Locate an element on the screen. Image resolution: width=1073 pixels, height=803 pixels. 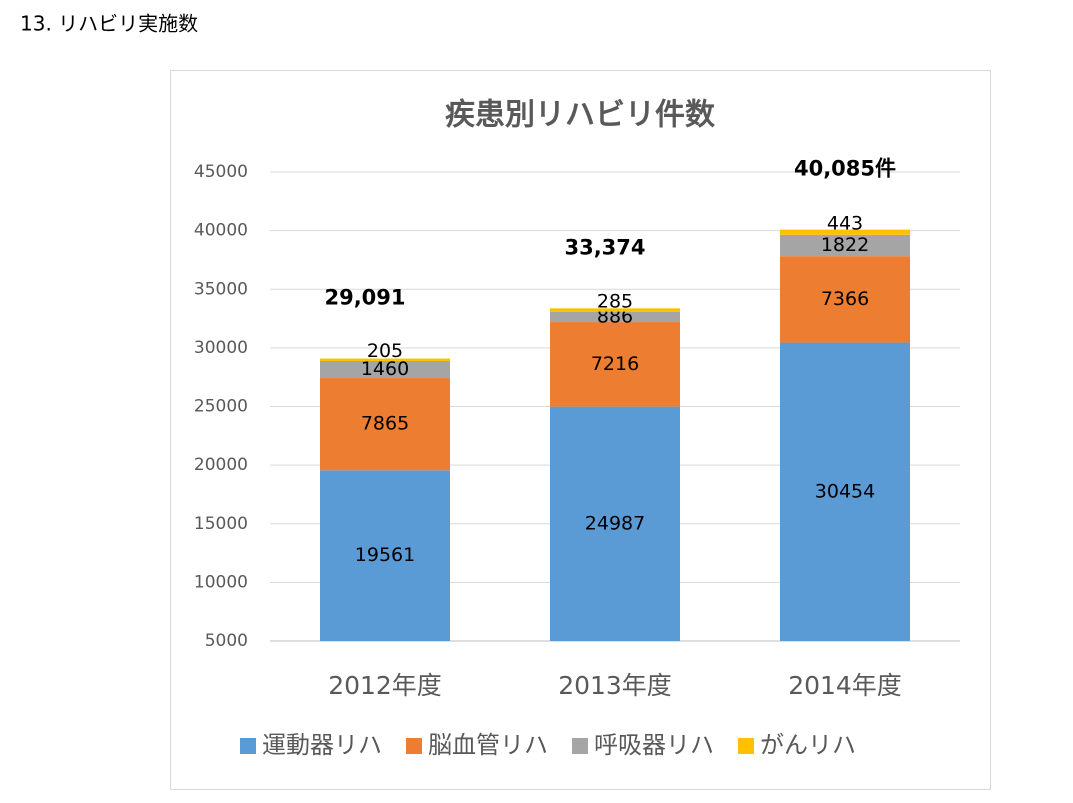
data-label: 443 is located at coordinates (845, 224).